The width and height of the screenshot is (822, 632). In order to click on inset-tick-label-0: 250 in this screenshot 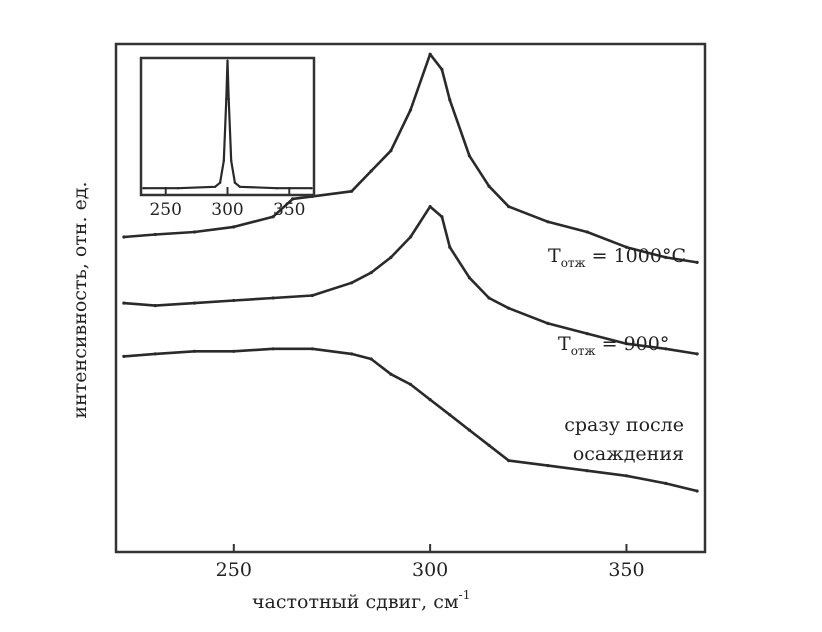, I will do `click(165, 210)`.